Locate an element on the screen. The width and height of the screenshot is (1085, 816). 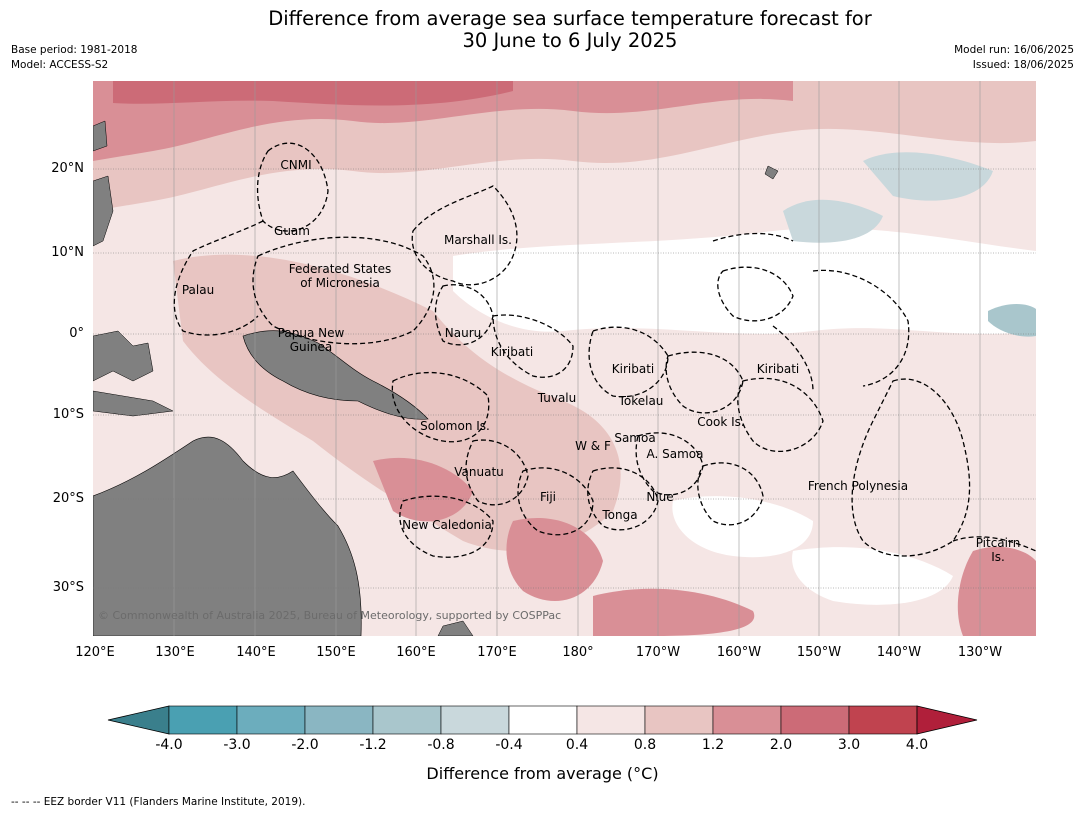
lat-label-10n: 10°N is located at coordinates (67, 252).